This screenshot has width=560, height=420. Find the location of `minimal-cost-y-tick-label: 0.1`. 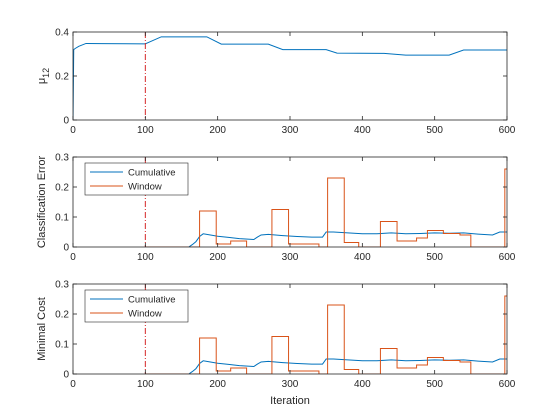

minimal-cost-y-tick-label: 0.1 is located at coordinates (62, 345).